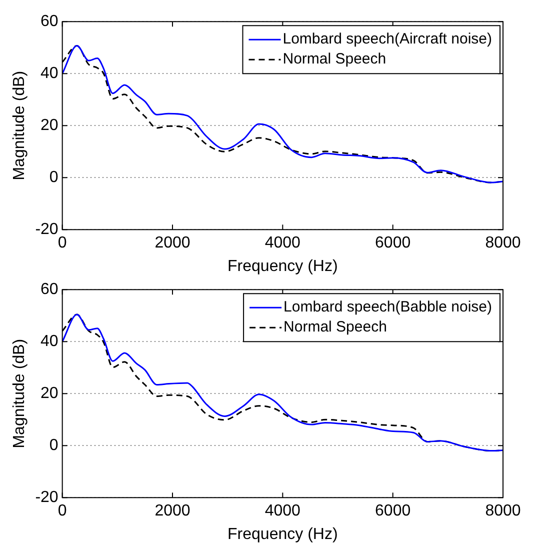 This screenshot has width=533, height=550. I want to click on legend-label: Lombard speech(Aircraft noise), so click(387, 39).